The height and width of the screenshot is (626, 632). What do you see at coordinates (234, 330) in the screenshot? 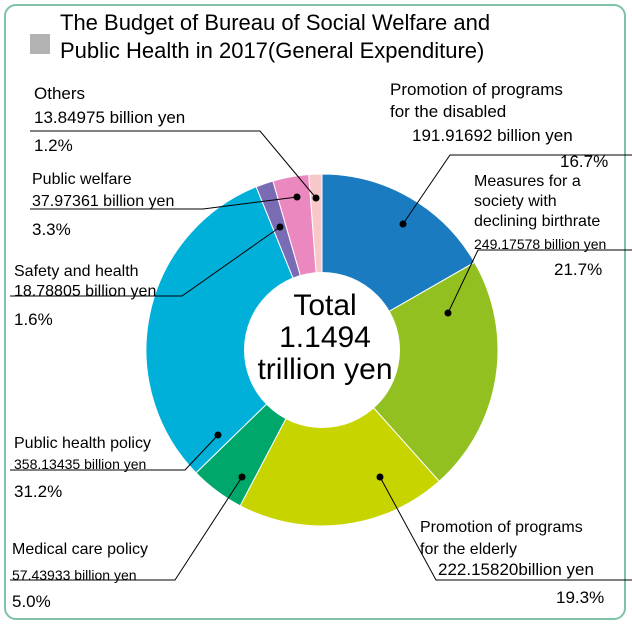
I see `pie-slice-public-health-policy` at bounding box center [234, 330].